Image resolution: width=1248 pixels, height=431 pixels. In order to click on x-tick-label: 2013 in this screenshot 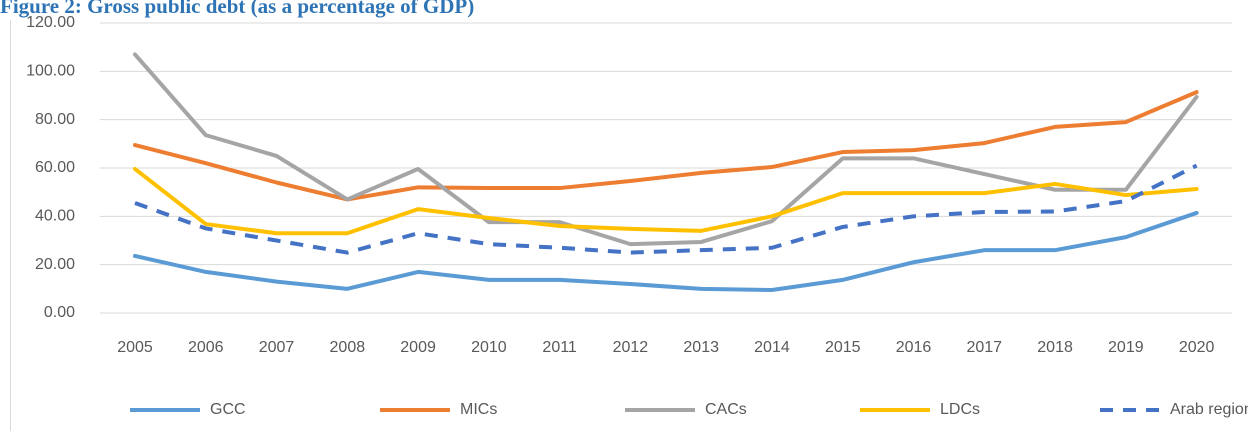, I will do `click(701, 347)`.